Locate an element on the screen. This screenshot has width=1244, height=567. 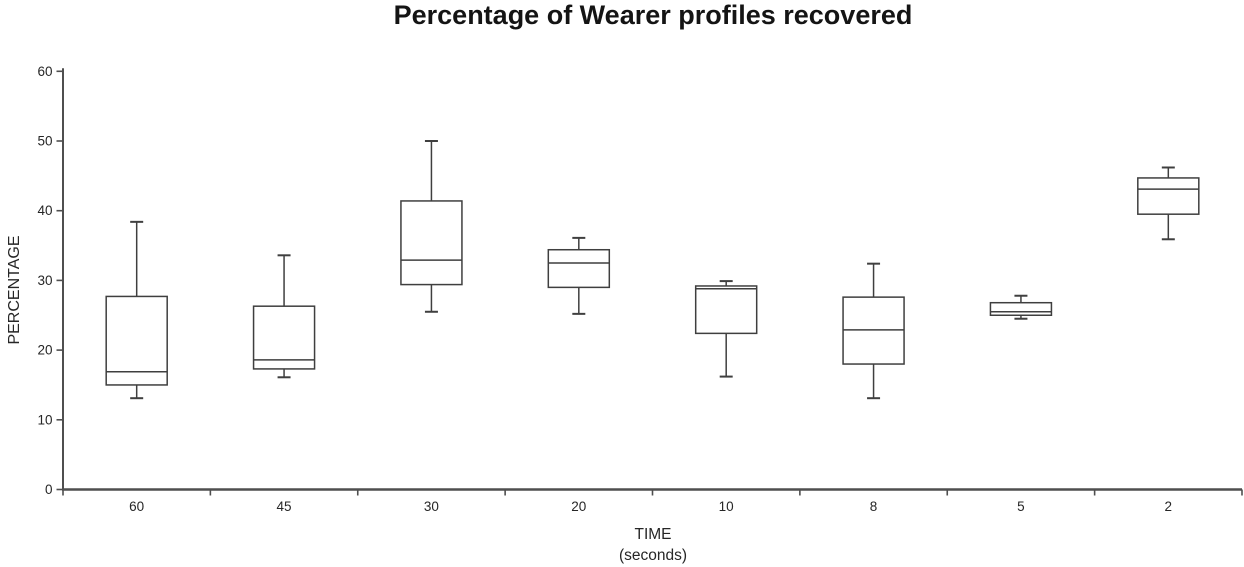
y-tick-label: 20 is located at coordinates (44, 350).